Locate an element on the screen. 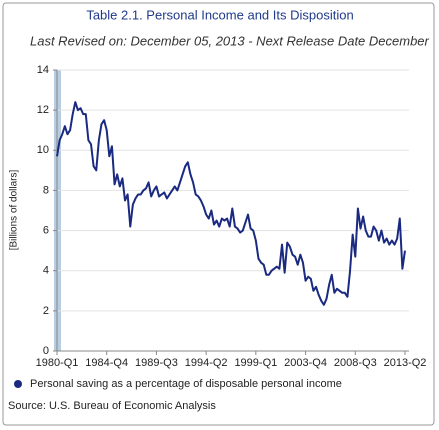  y-axis-label: [Billions of dollars] is located at coordinates (14, 209).